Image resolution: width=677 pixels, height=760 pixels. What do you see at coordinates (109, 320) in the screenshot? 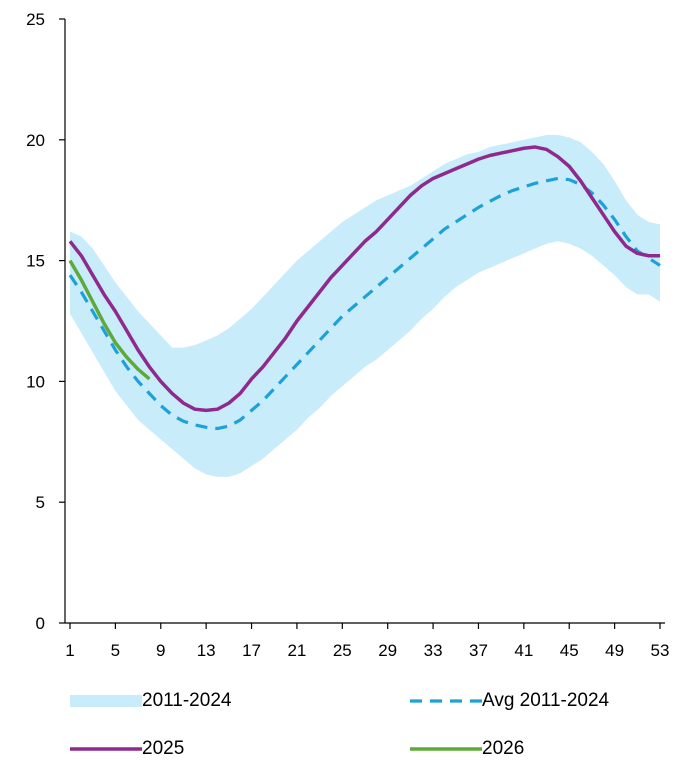
I see `series-line-2026` at bounding box center [109, 320].